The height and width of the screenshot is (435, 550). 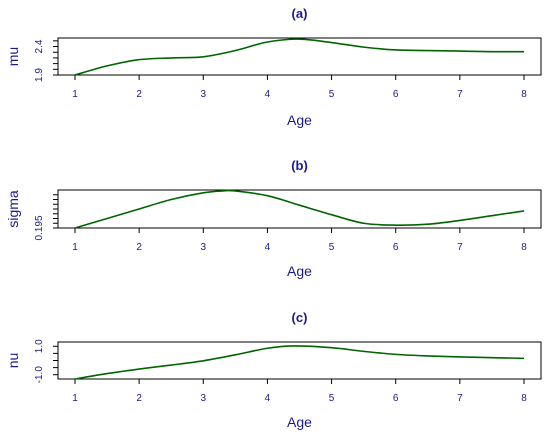 I want to click on panel-b-x-tick-label: 4, so click(x=268, y=247).